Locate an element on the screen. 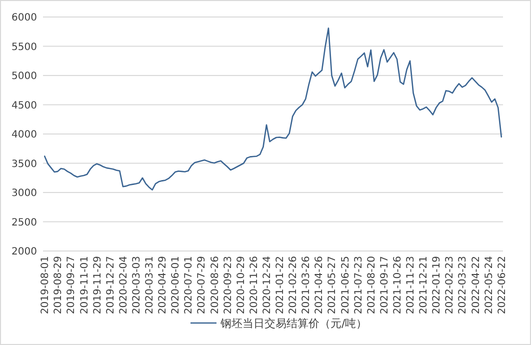 Image resolution: width=531 pixels, height=345 pixels. x-tick-label: 2020-08-26 is located at coordinates (215, 285).